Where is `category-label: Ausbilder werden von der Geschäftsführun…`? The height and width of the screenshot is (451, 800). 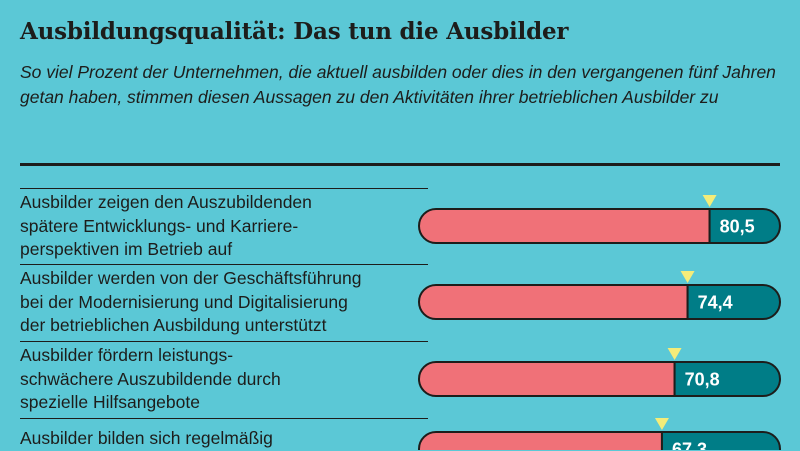
category-label: Ausbilder werden von der Geschäftsführun… is located at coordinates (220, 302).